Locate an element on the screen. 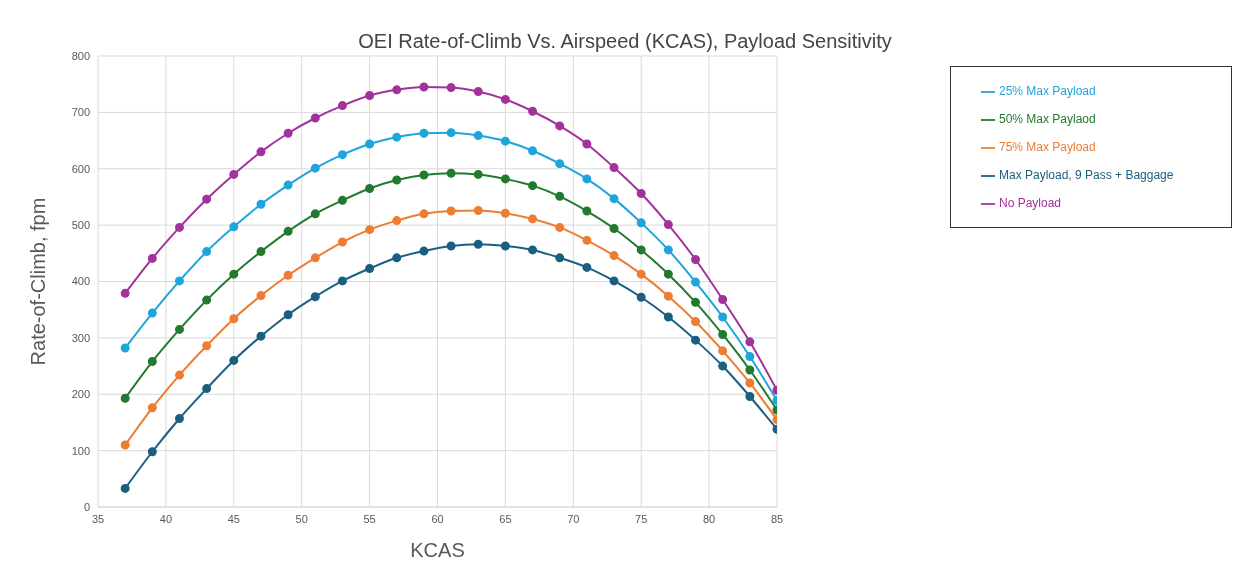 The height and width of the screenshot is (575, 1250). legend-label: 25% Max Payload is located at coordinates (1047, 91).